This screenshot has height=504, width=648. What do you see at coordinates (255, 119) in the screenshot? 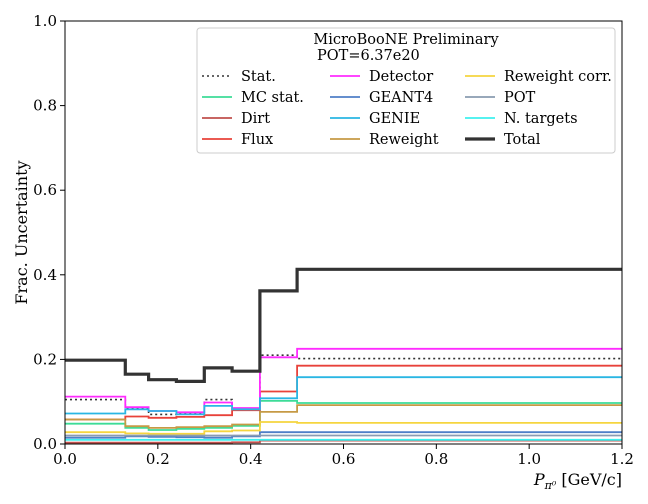
I see `legend-label: Dirt` at bounding box center [255, 119].